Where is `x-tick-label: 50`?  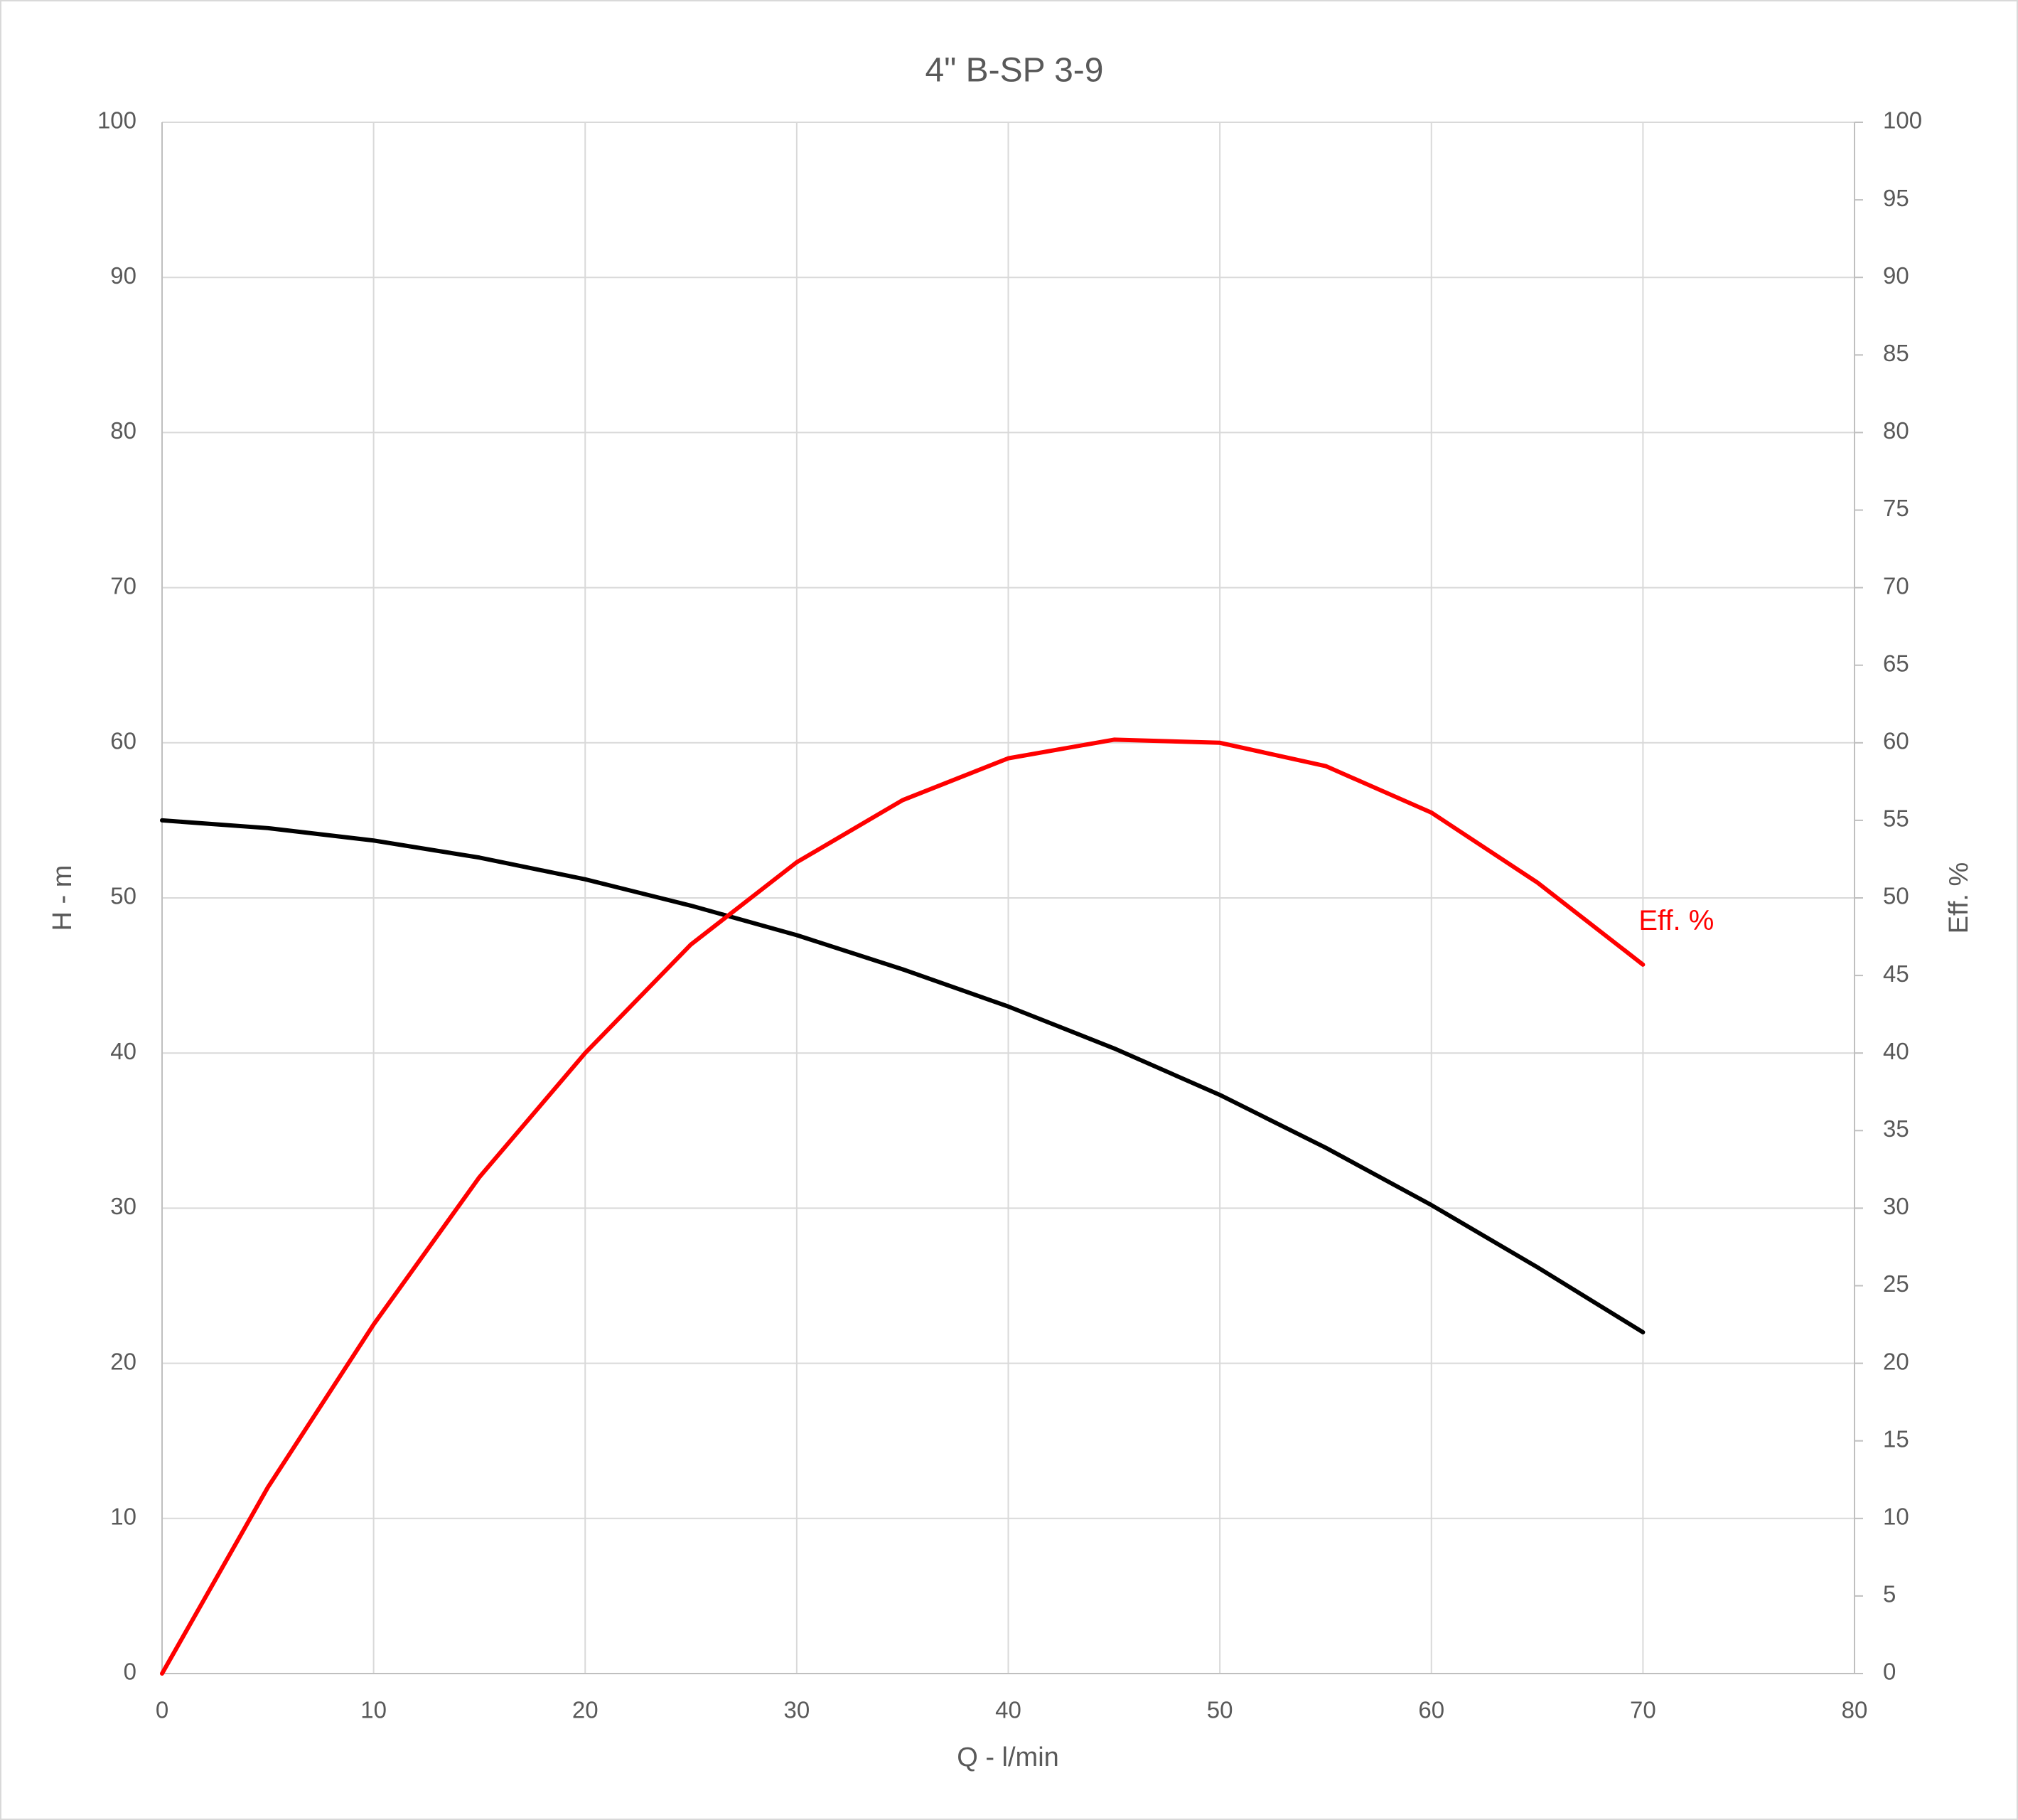 x-tick-label: 50 is located at coordinates (1220, 1710).